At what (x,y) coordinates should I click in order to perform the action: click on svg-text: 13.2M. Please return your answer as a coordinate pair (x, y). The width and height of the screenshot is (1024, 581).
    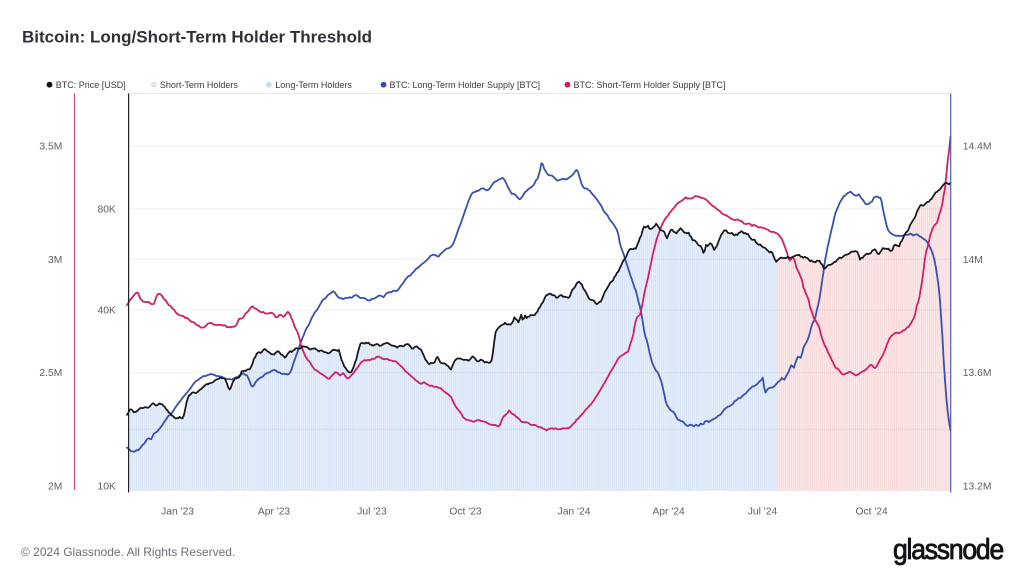
    Looking at the image, I should click on (977, 487).